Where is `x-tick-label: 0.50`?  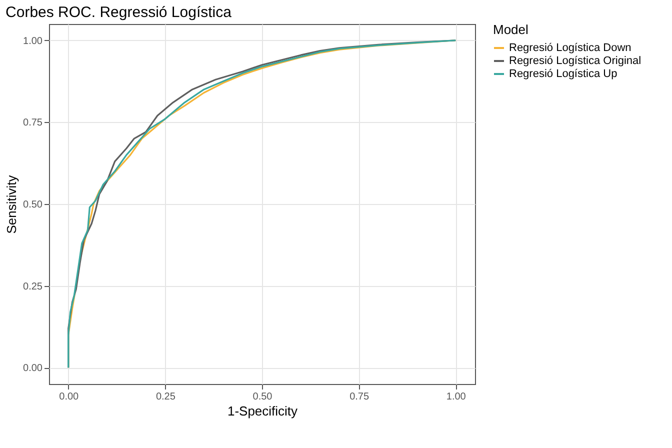
x-tick-label: 0.50 is located at coordinates (262, 397).